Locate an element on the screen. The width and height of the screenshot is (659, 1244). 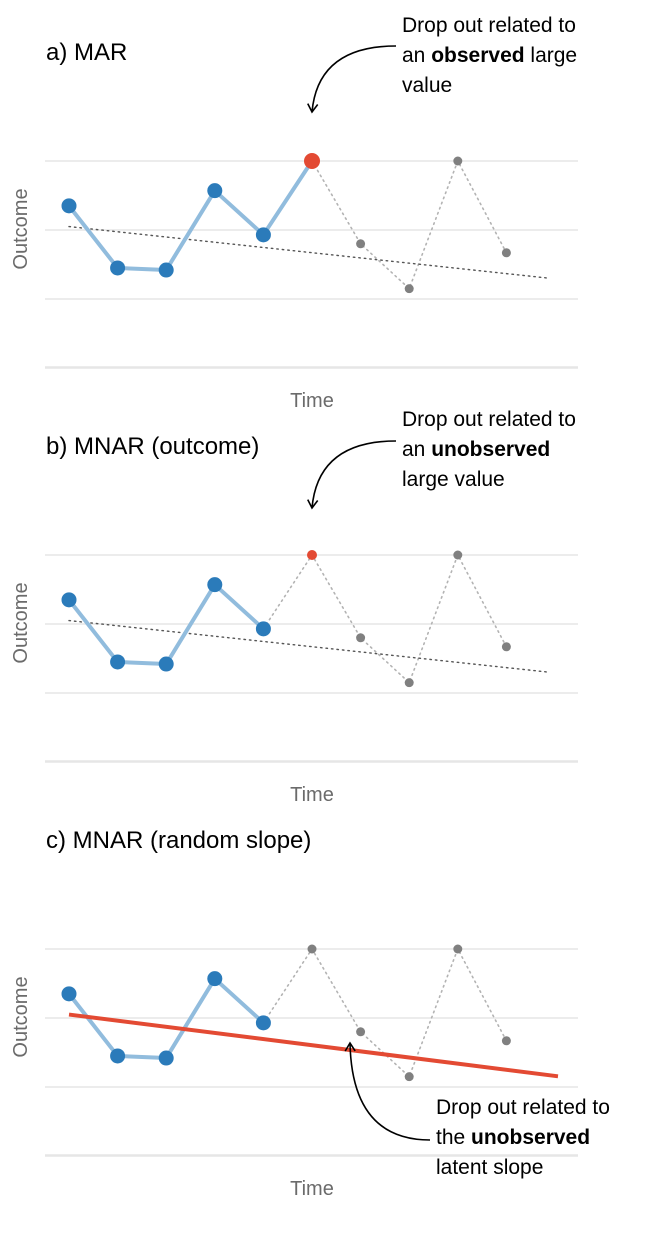
annotation-text: large value is located at coordinates (453, 479).